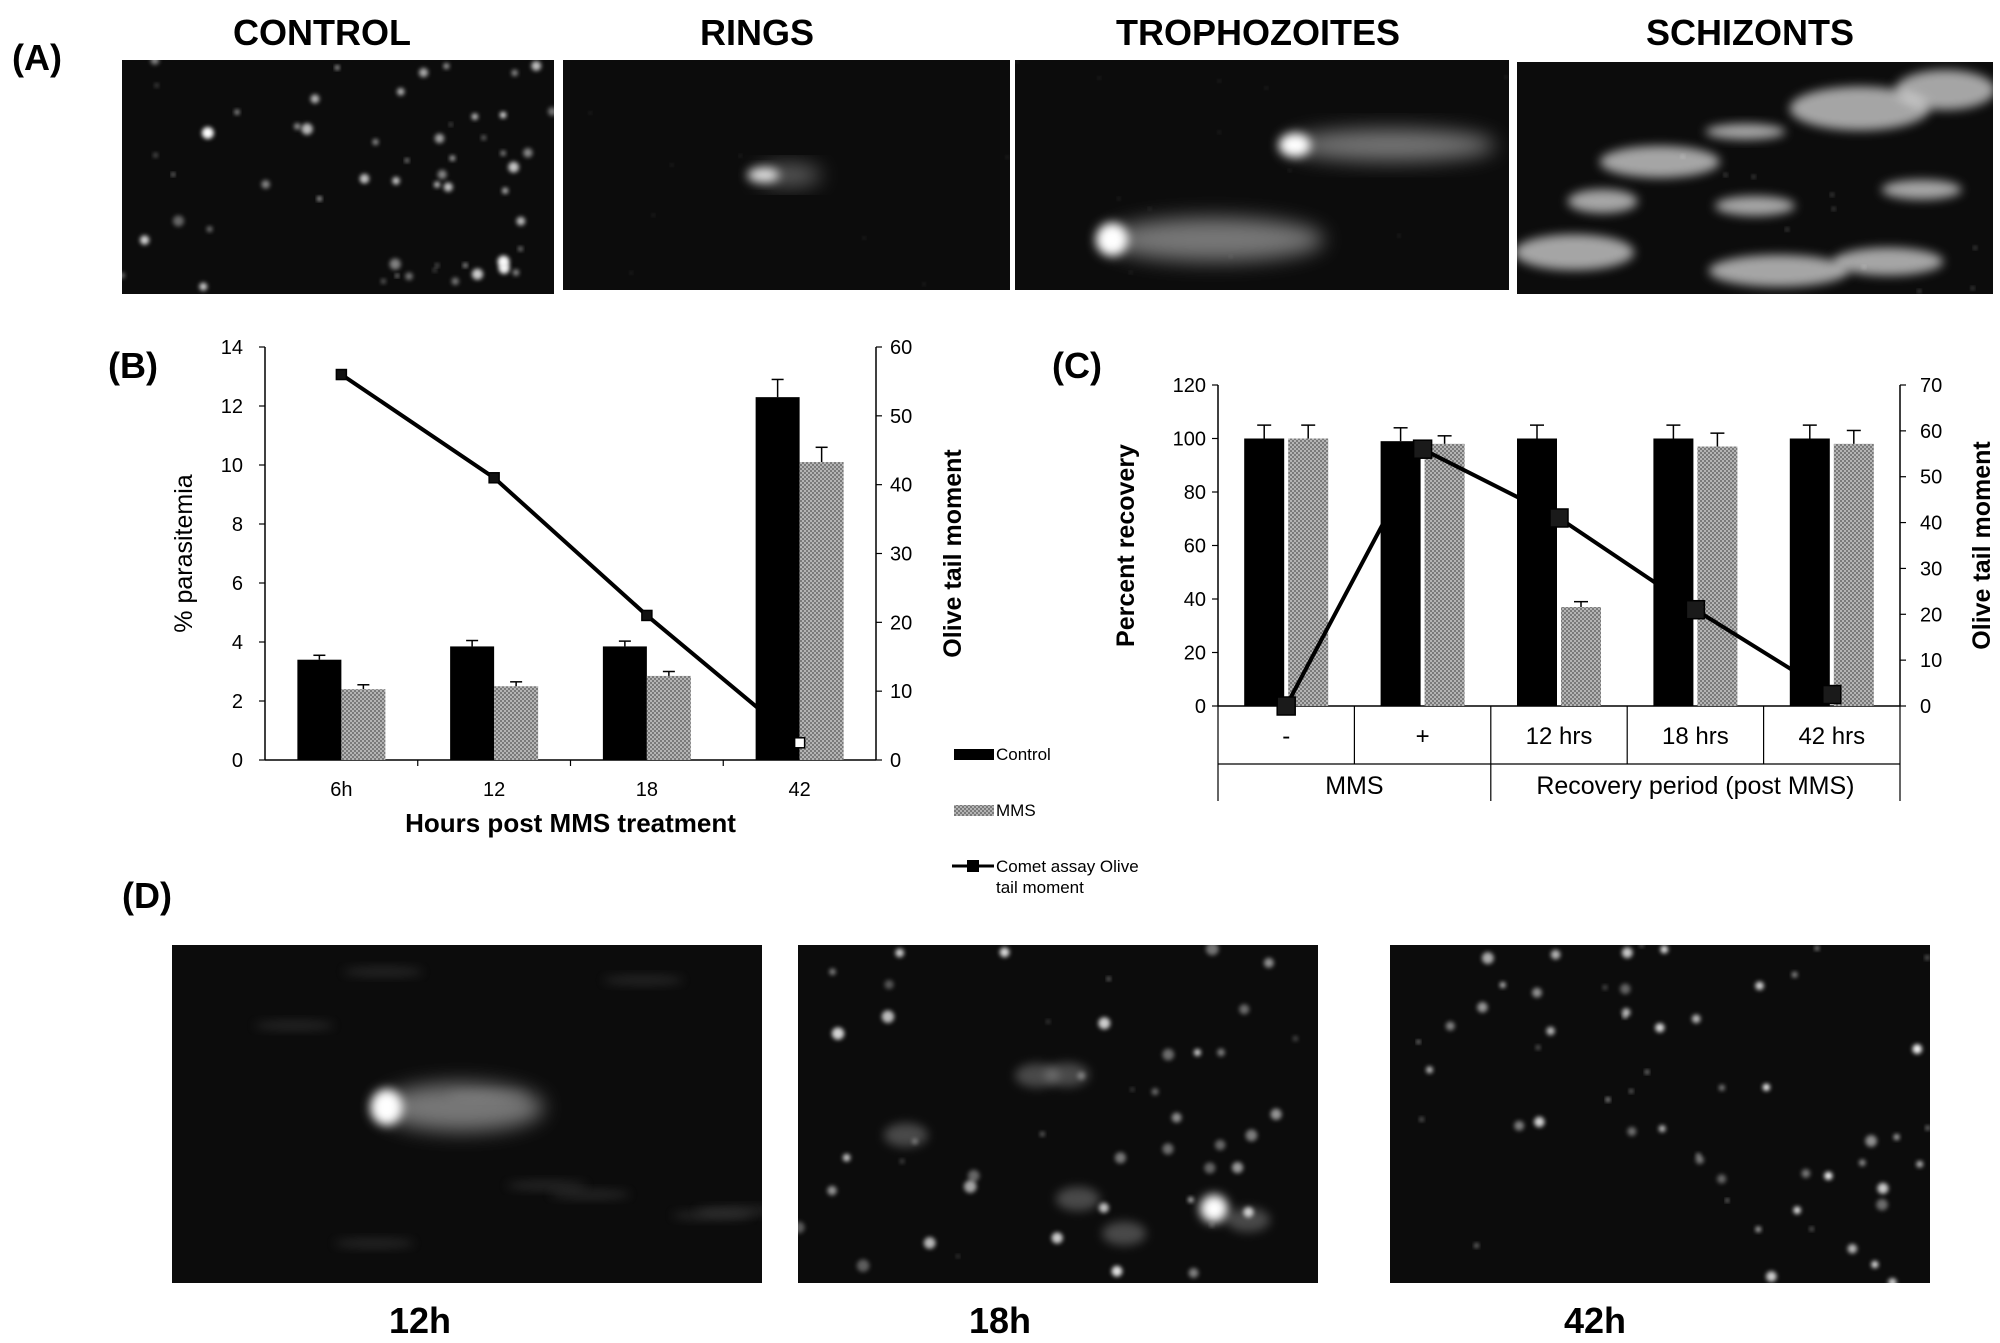 Image resolution: width=2000 pixels, height=1343 pixels. Describe the element at coordinates (1354, 786) in the screenshot. I see `group-label-mms: MMS` at that location.